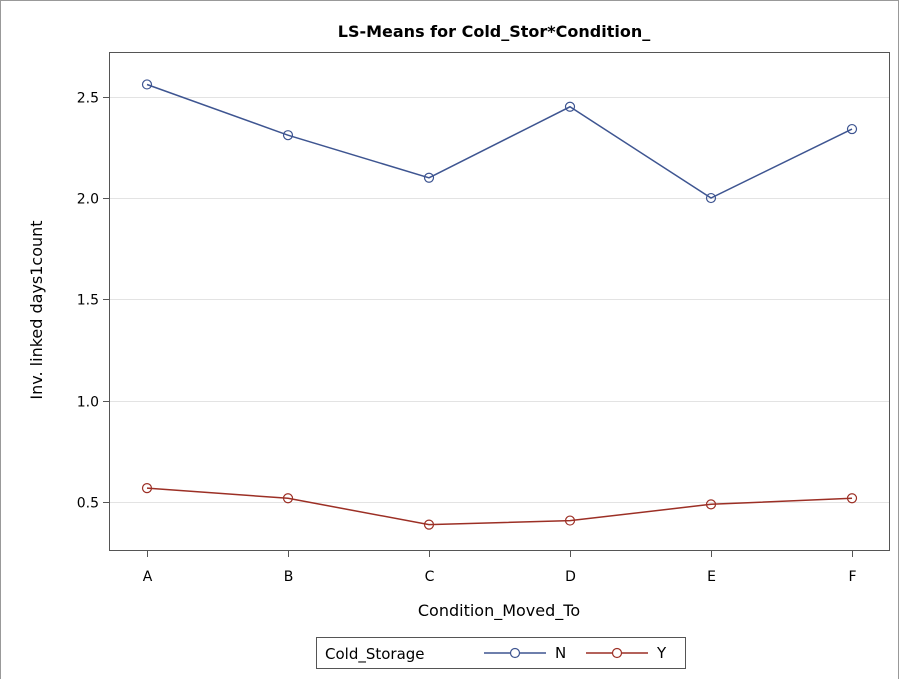 The width and height of the screenshot is (899, 679). Describe the element at coordinates (560, 653) in the screenshot. I see `legend-label-n: N` at that location.